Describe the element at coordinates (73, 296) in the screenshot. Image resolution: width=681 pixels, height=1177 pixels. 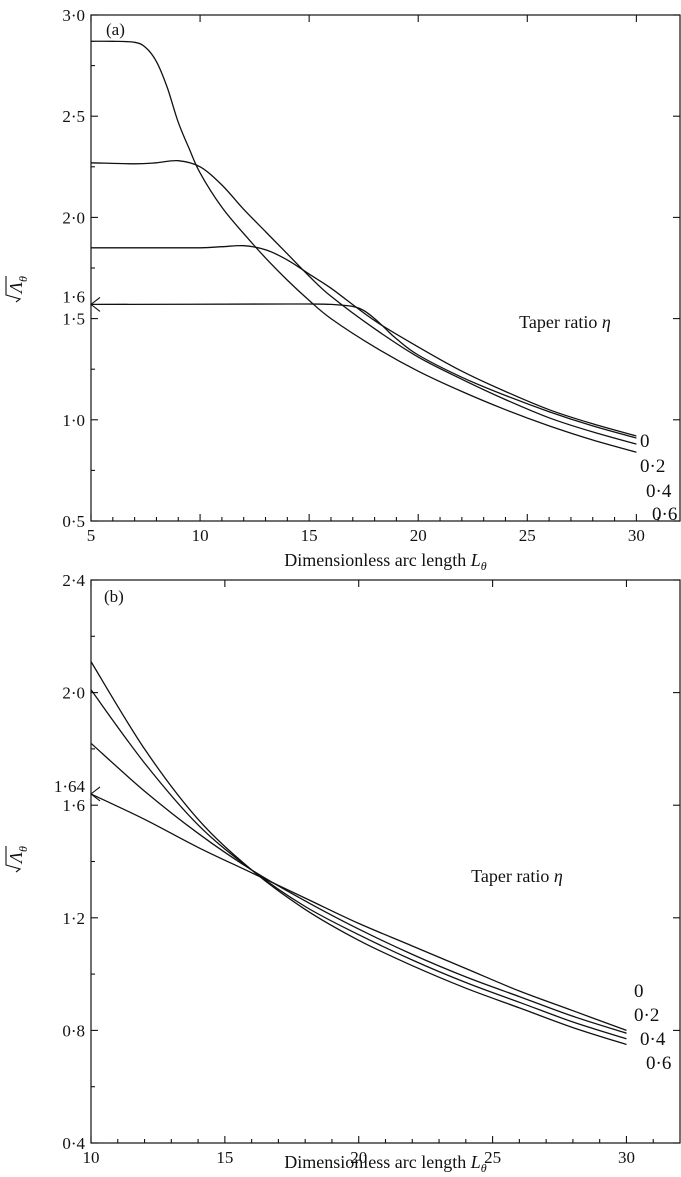
I see `marker-label: 1·6` at that location.